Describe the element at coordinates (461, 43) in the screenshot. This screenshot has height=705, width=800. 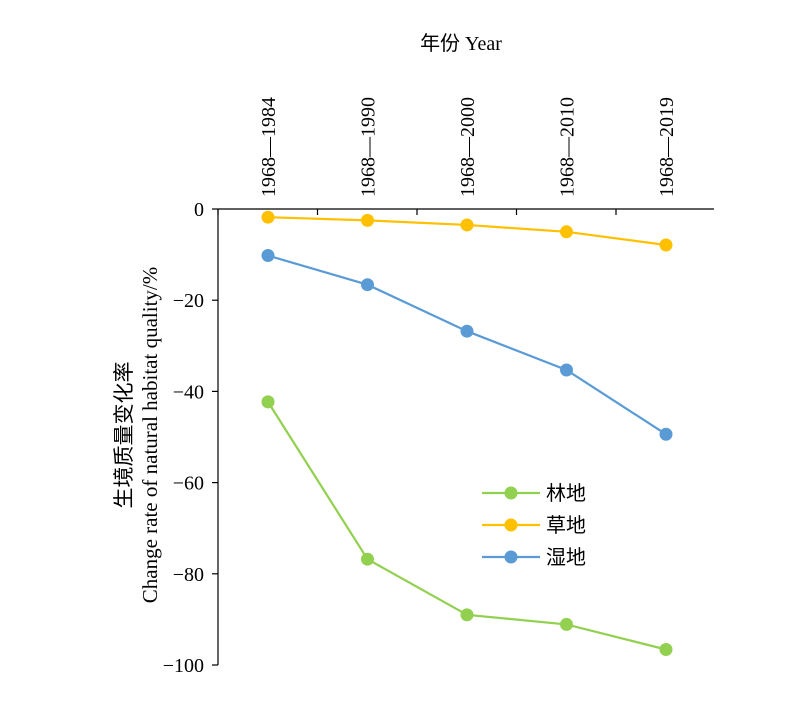
I see `x-axis-title: 年份 Year` at that location.